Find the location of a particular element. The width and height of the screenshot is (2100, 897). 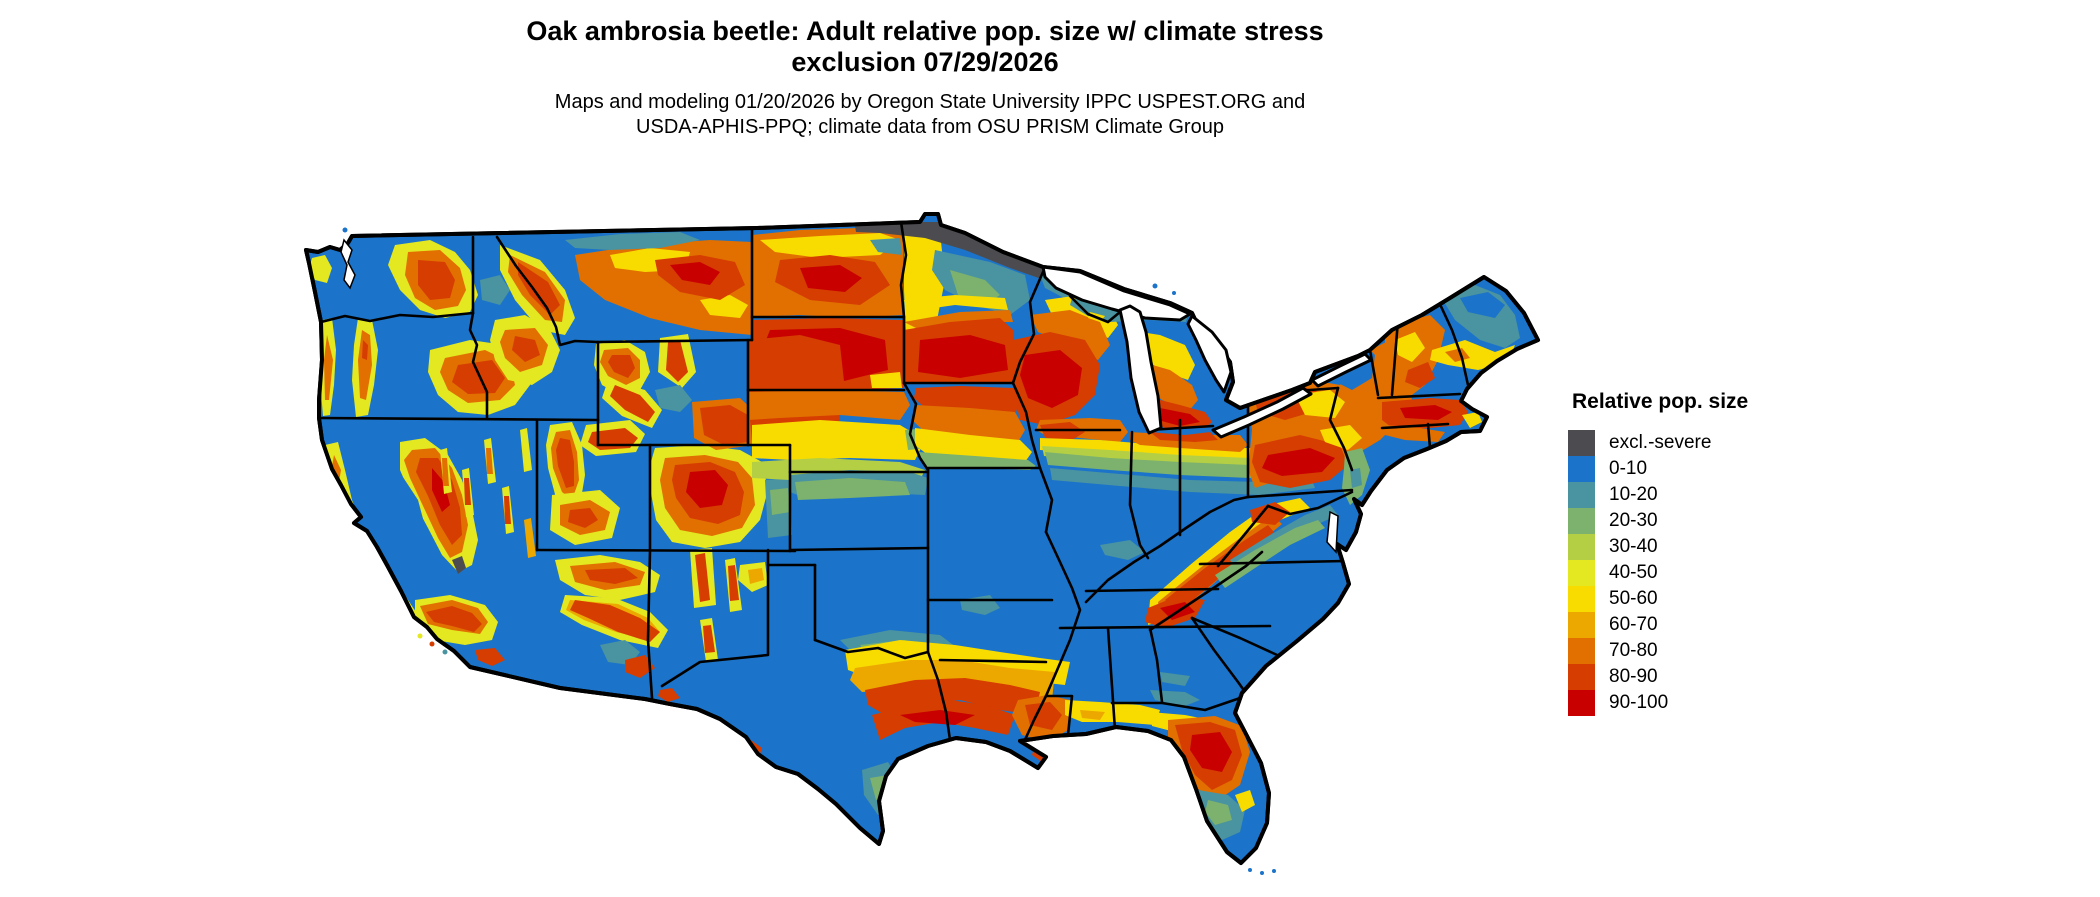

legend-item: 10-20 is located at coordinates (1708, 495).